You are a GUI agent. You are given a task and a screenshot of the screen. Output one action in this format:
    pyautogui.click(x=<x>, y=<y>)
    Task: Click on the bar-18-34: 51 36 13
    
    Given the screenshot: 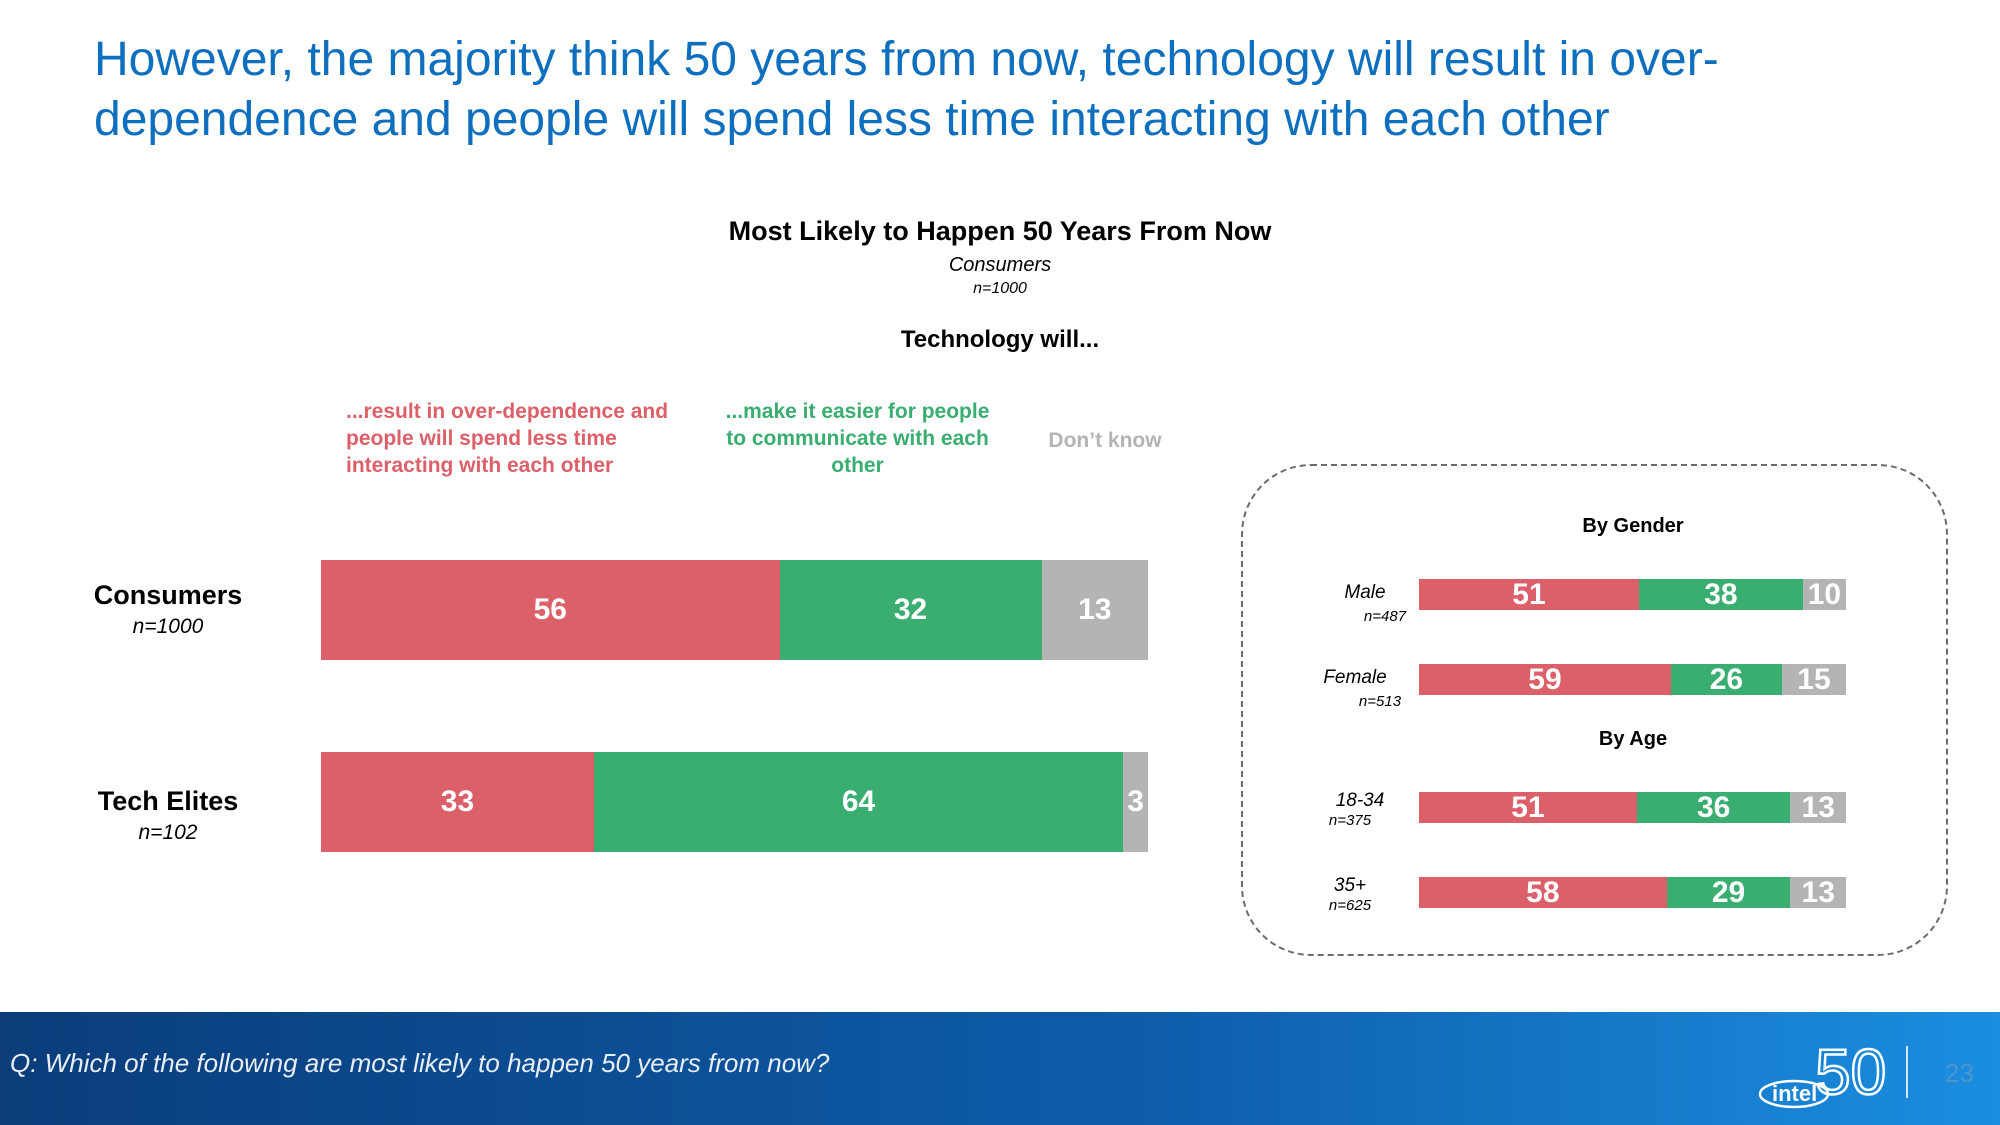 What is the action you would take?
    pyautogui.click(x=1632, y=807)
    